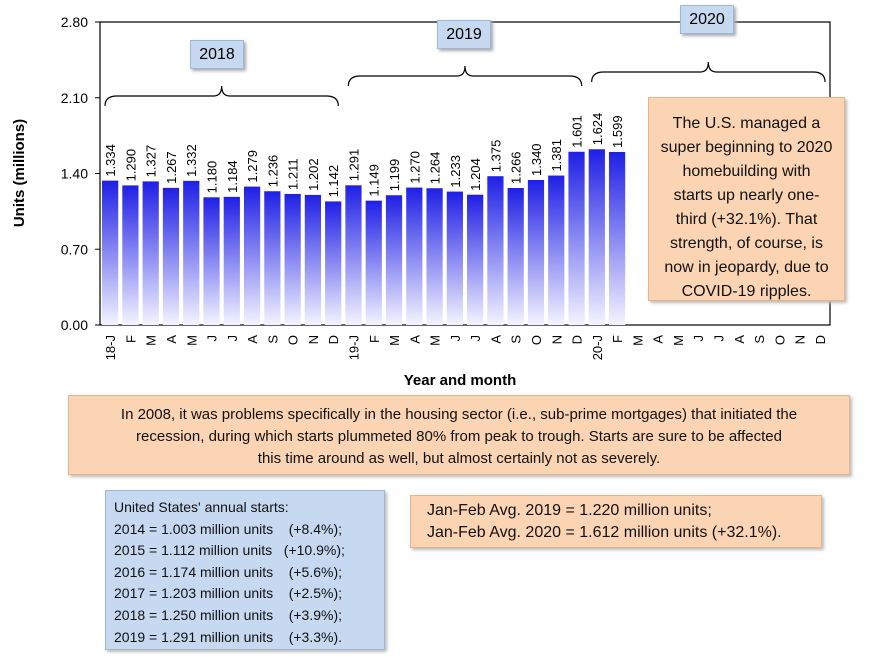  I want to click on value-label: 1.233, so click(455, 171).